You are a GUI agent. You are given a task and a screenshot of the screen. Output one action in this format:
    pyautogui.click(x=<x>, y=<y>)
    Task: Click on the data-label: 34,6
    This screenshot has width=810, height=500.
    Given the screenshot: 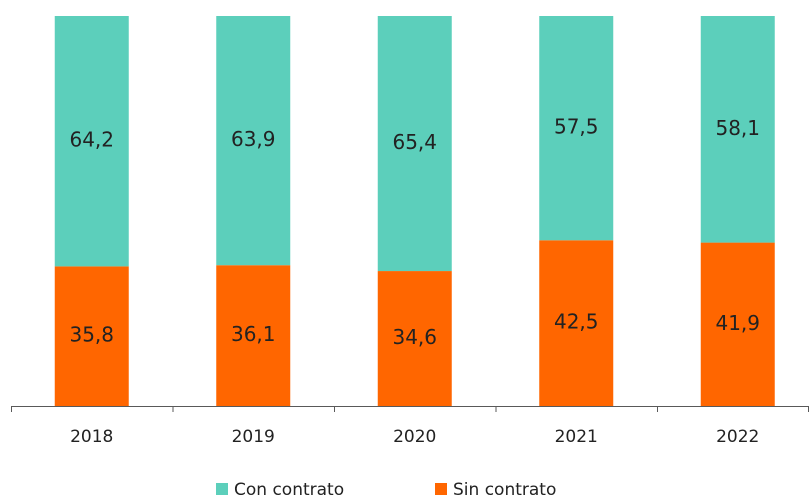 What is the action you would take?
    pyautogui.click(x=414, y=337)
    